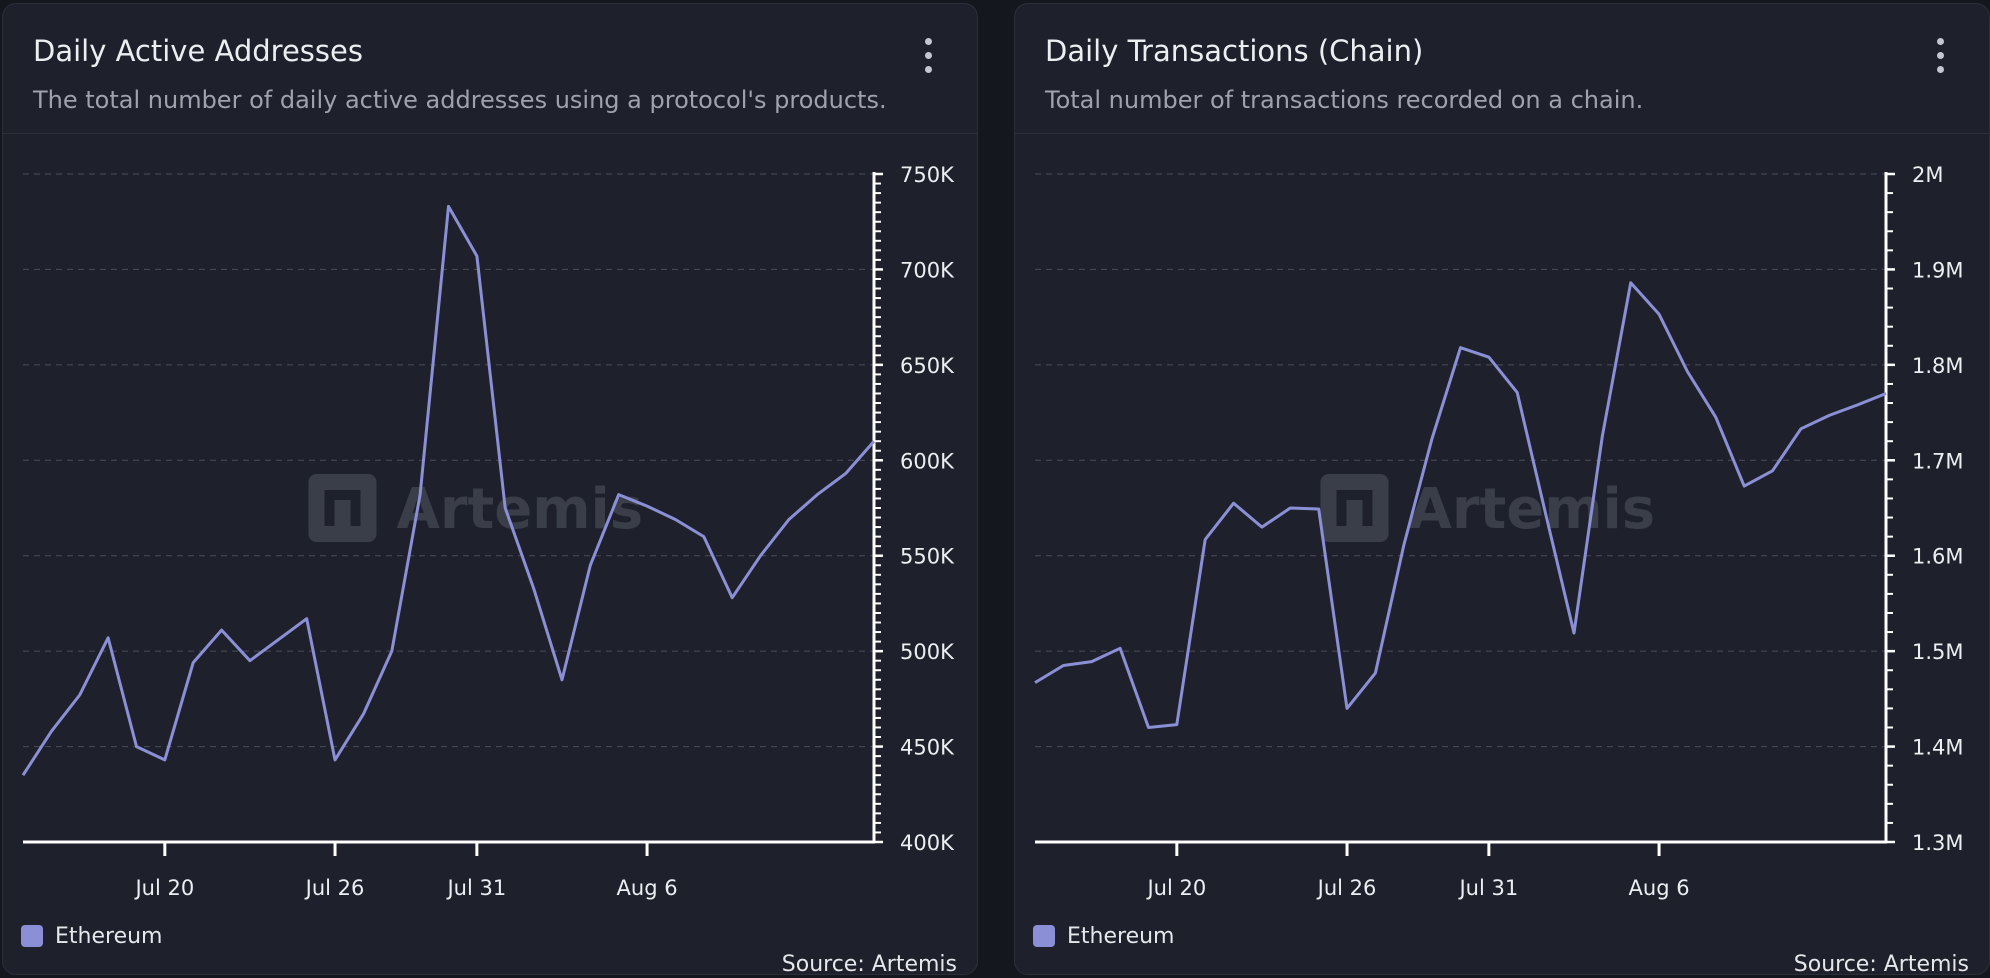 This screenshot has height=978, width=1990. Describe the element at coordinates (927, 270) in the screenshot. I see `y-tick-label: 700K` at that location.